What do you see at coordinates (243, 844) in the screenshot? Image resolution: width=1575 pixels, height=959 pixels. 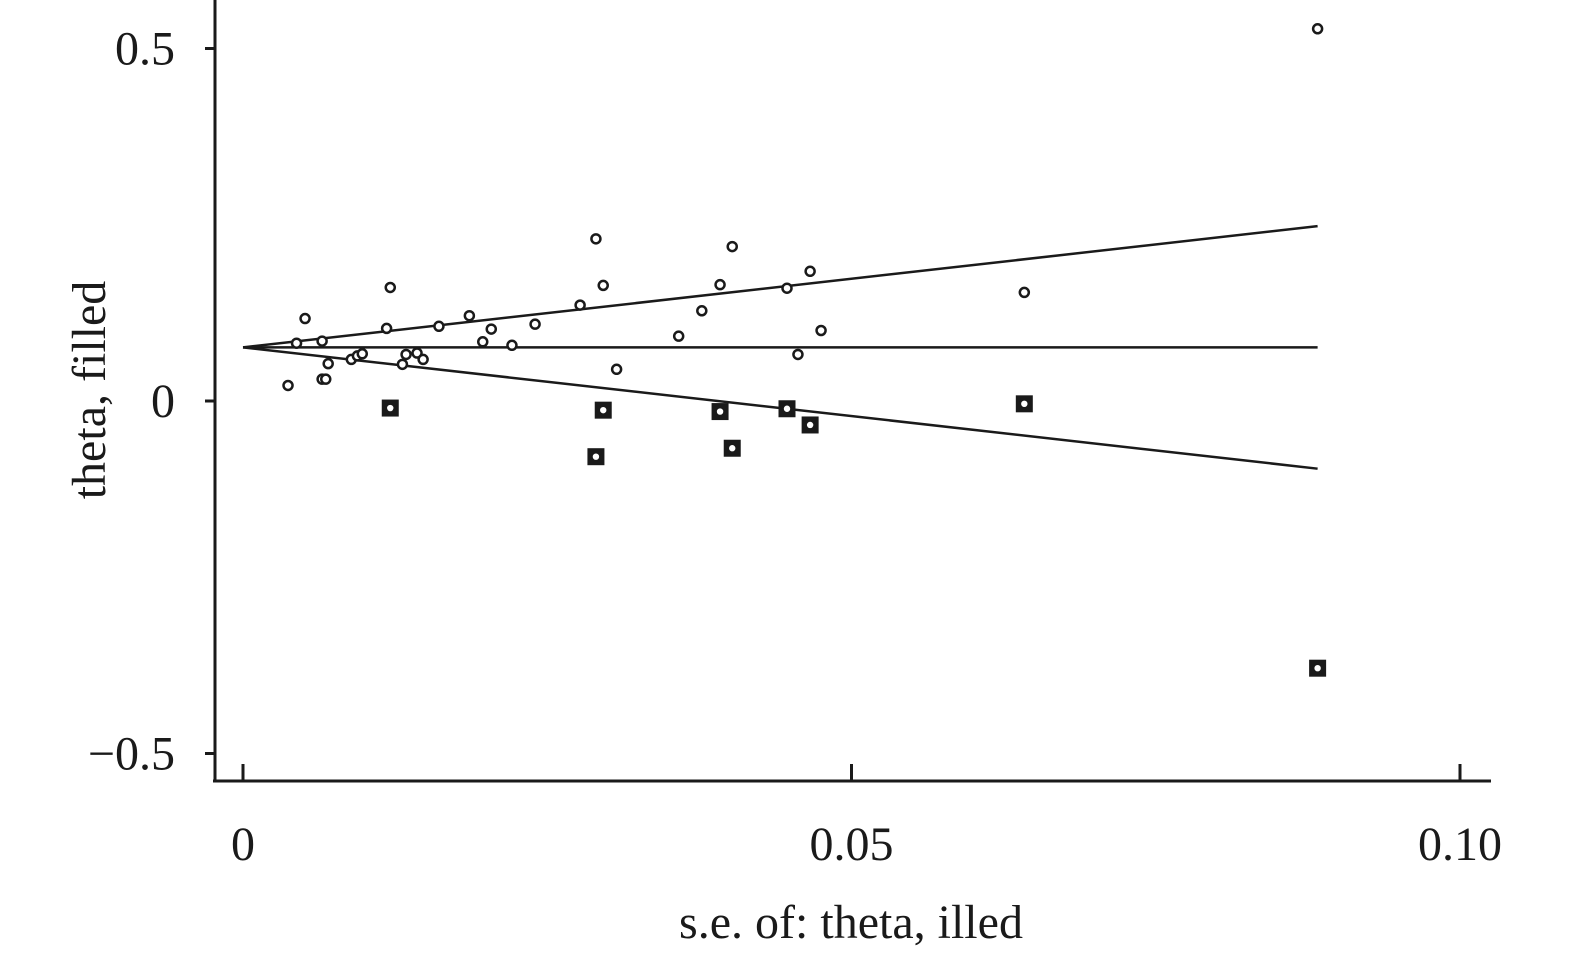 I see `x-tick-label: 0` at bounding box center [243, 844].